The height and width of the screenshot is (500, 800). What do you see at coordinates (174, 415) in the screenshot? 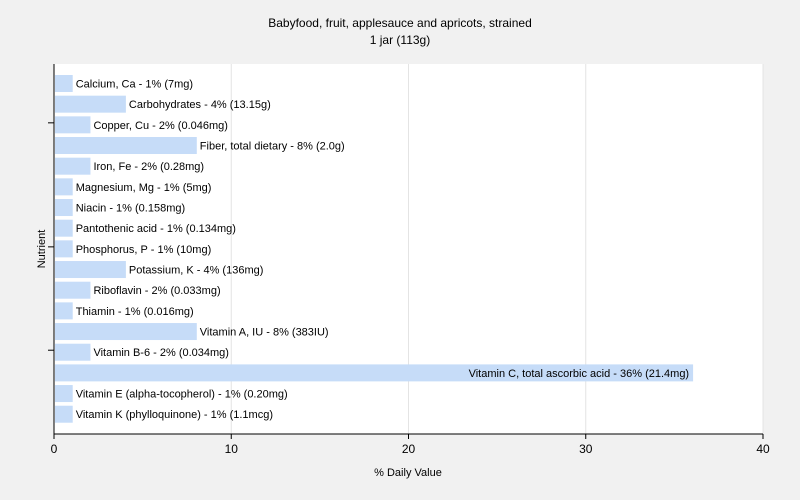
I see `bar-label: Vitamin K (phylloquinone) - 1% (1.1mcg)` at bounding box center [174, 415].